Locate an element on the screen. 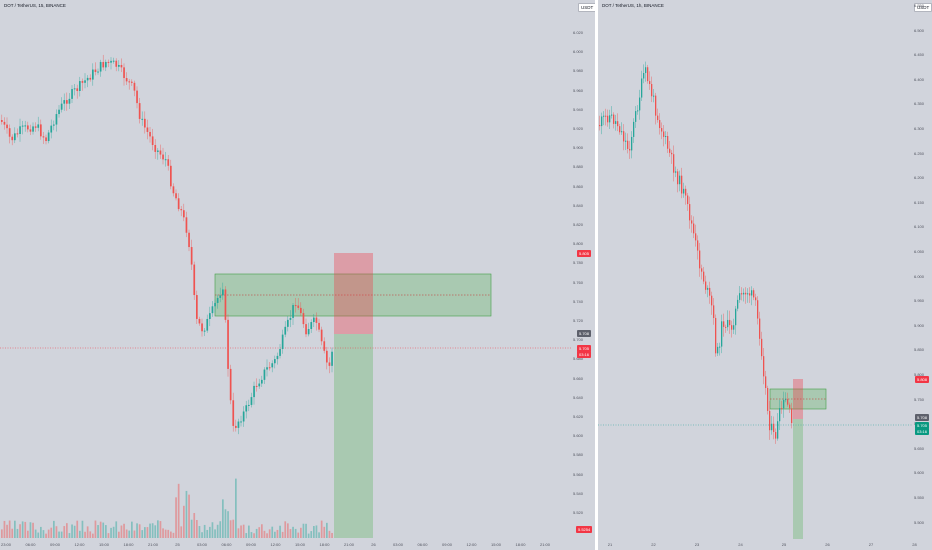 Image resolution: width=932 pixels, height=550 pixels. price-axis-label: 6.000 is located at coordinates (578, 52).